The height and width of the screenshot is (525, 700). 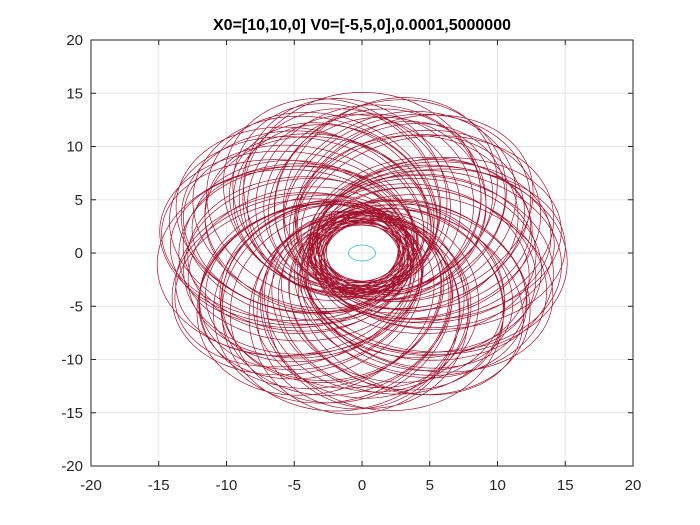 I want to click on y-tick-label: 5, so click(x=79, y=200).